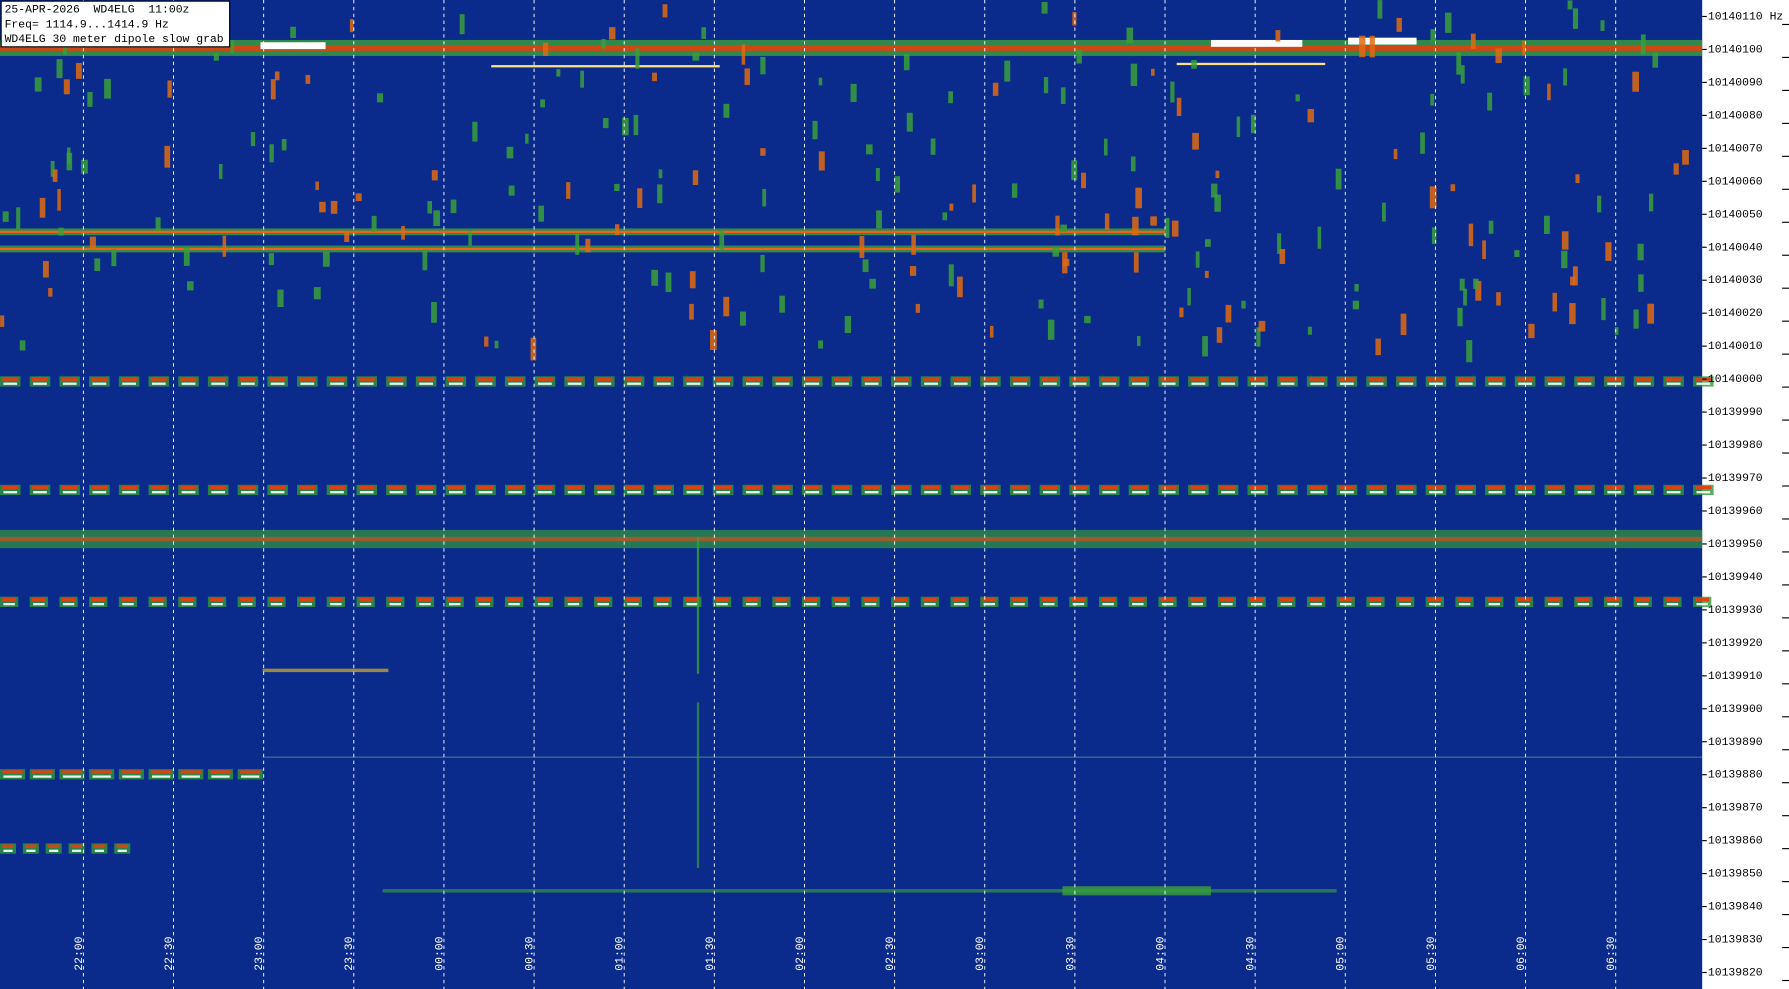  Describe the element at coordinates (620, 953) in the screenshot. I see `x-tick-label: 01:00` at that location.